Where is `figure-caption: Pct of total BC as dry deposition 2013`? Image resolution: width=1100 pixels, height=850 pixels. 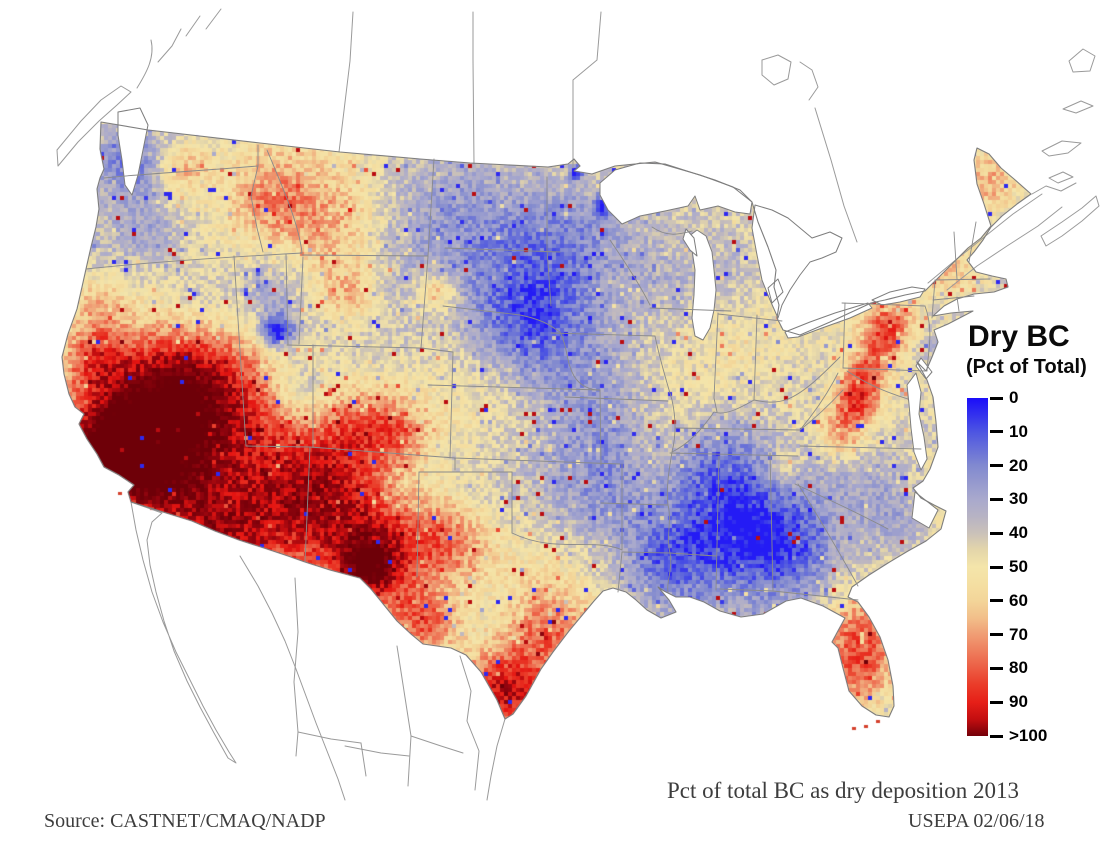 figure-caption: Pct of total BC as dry deposition 2013 is located at coordinates (843, 790).